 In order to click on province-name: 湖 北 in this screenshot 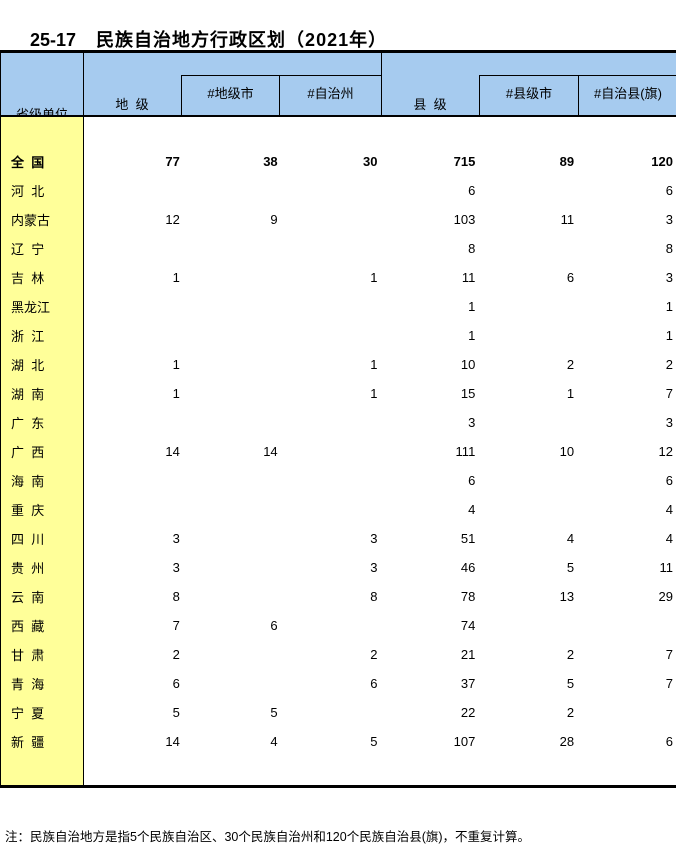, I will do `click(28, 365)`.